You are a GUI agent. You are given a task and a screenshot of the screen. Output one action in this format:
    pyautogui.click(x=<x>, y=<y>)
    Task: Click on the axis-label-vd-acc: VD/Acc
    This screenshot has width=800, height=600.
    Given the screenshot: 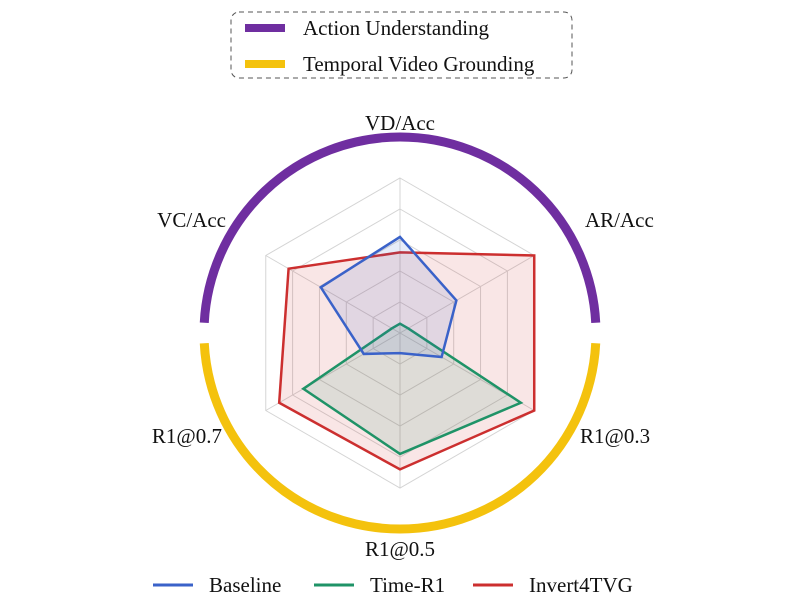 What is the action you would take?
    pyautogui.click(x=400, y=123)
    